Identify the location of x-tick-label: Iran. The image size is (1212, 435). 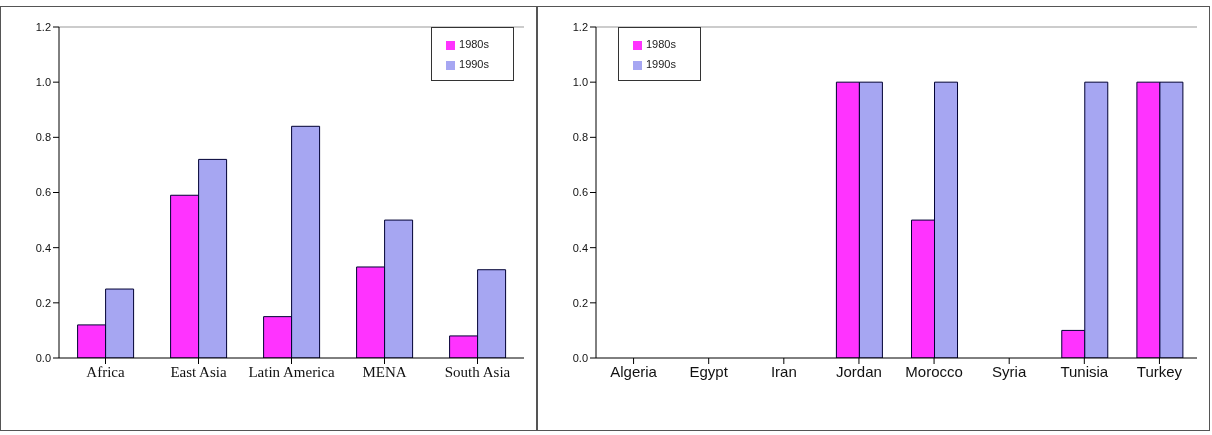
(783, 371).